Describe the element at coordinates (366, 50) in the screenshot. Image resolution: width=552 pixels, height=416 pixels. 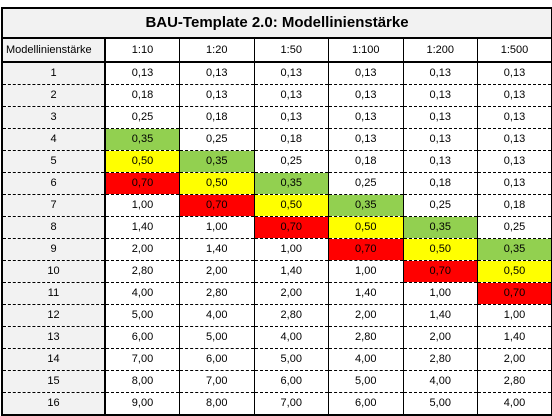
I see `scale-header-cell: 1:100` at that location.